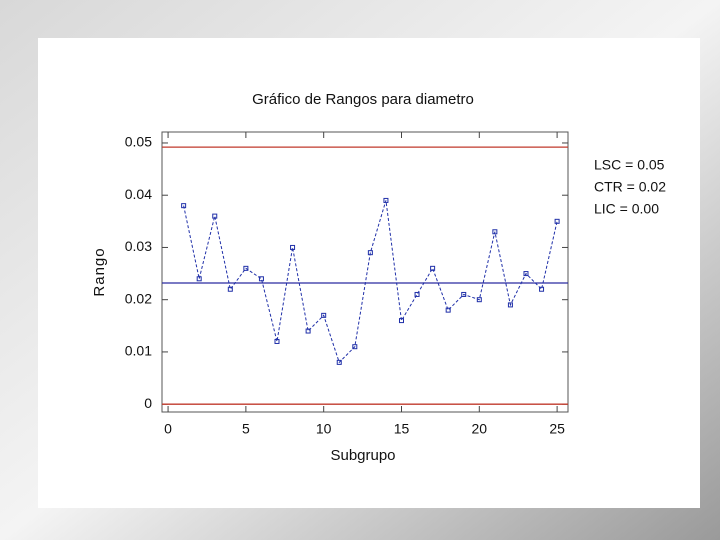 This screenshot has width=720, height=545. What do you see at coordinates (324, 429) in the screenshot?
I see `x-tick-label: 10` at bounding box center [324, 429].